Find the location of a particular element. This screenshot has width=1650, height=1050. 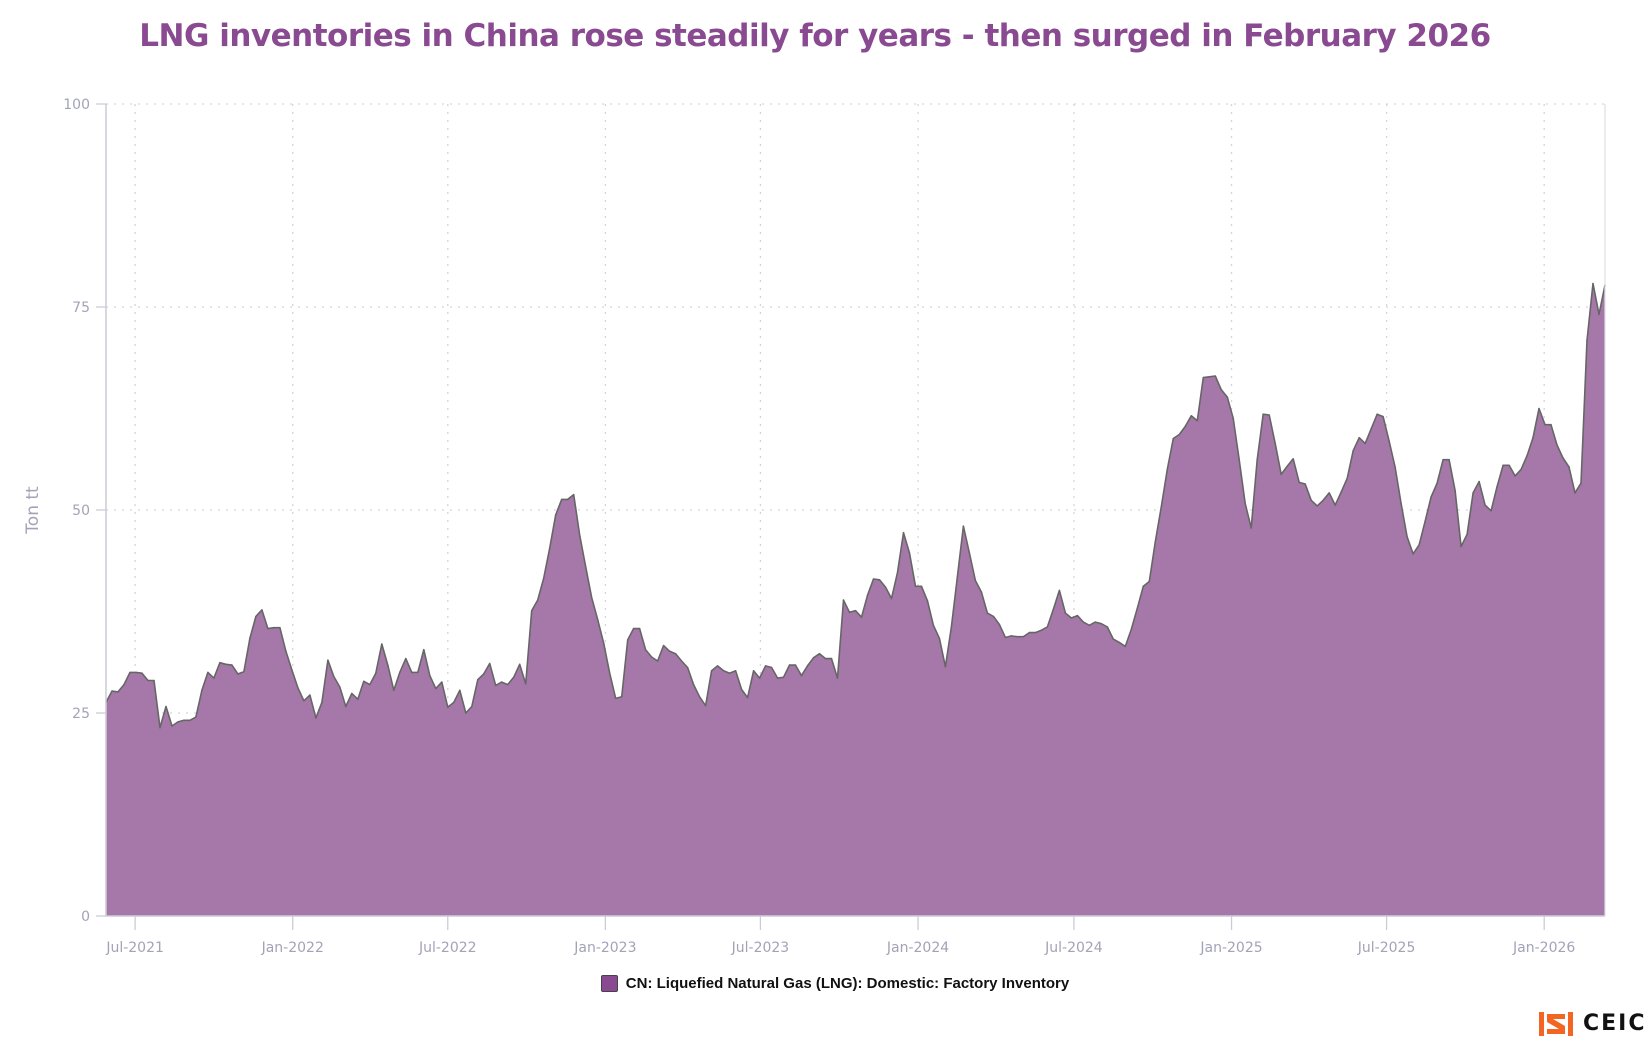

y-axis-title: Ton tt is located at coordinates (33, 510).